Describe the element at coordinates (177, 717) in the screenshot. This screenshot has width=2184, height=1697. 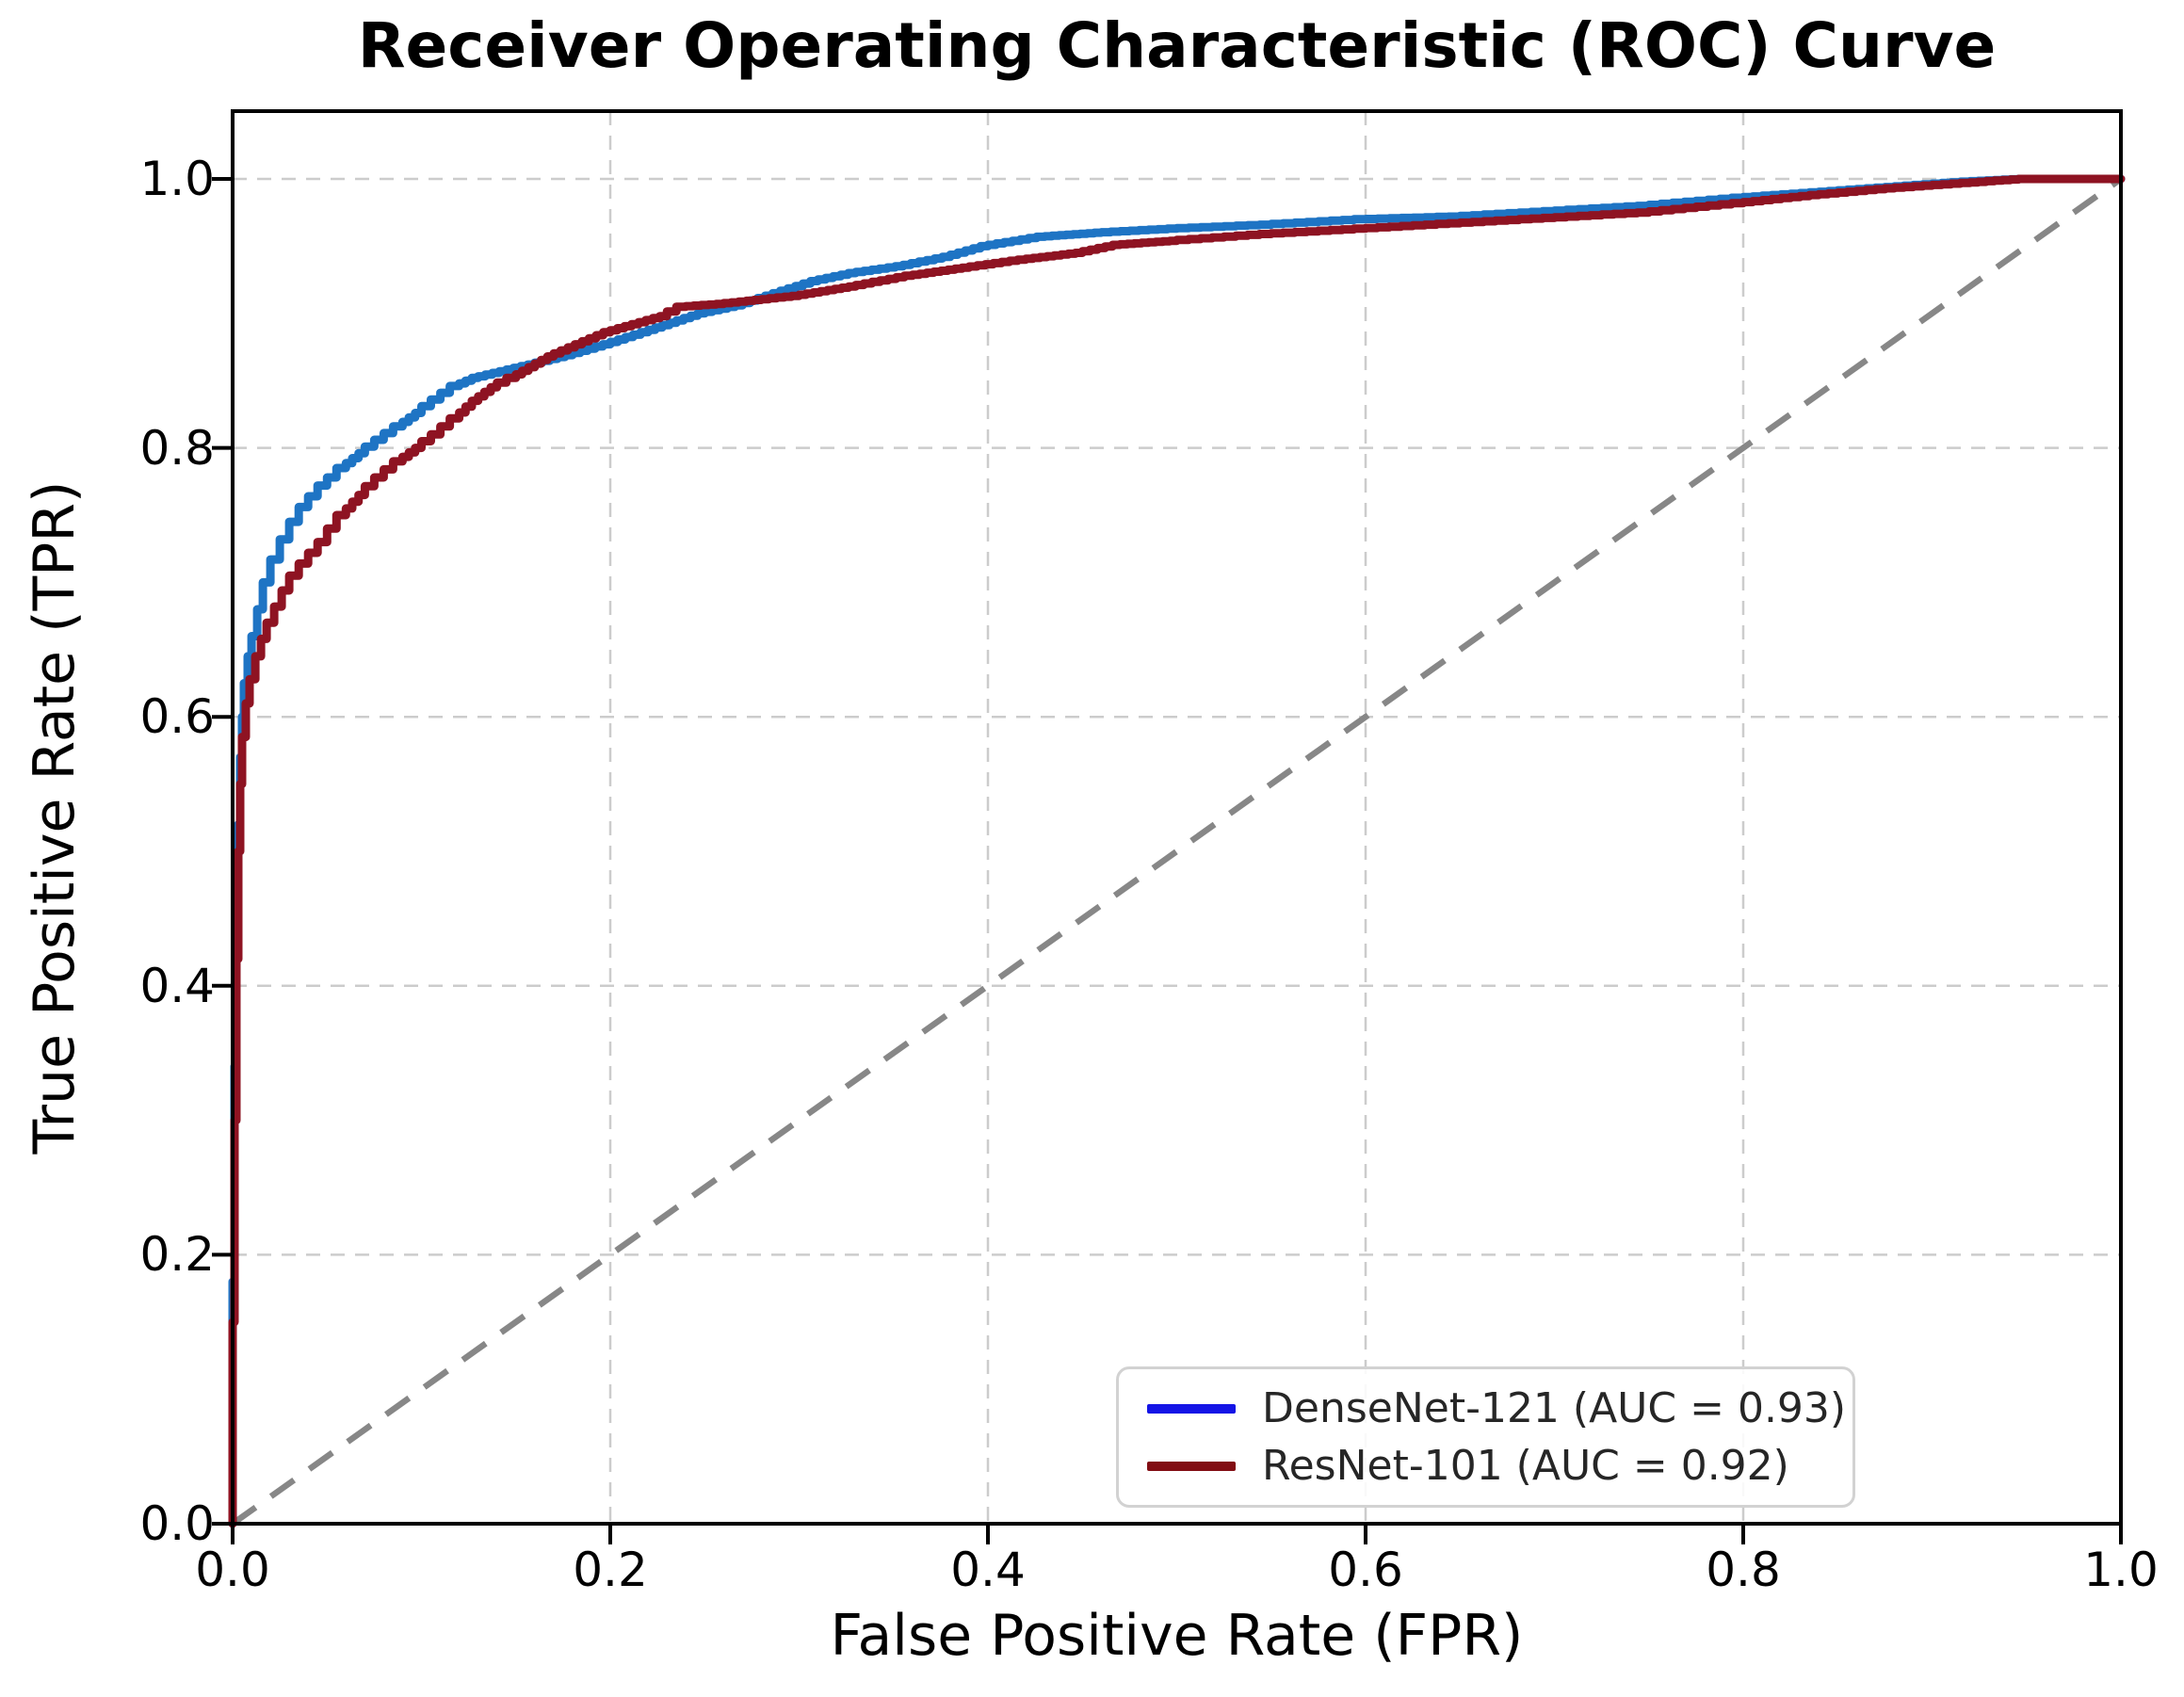
I see `y-tick-label: 0.6` at that location.